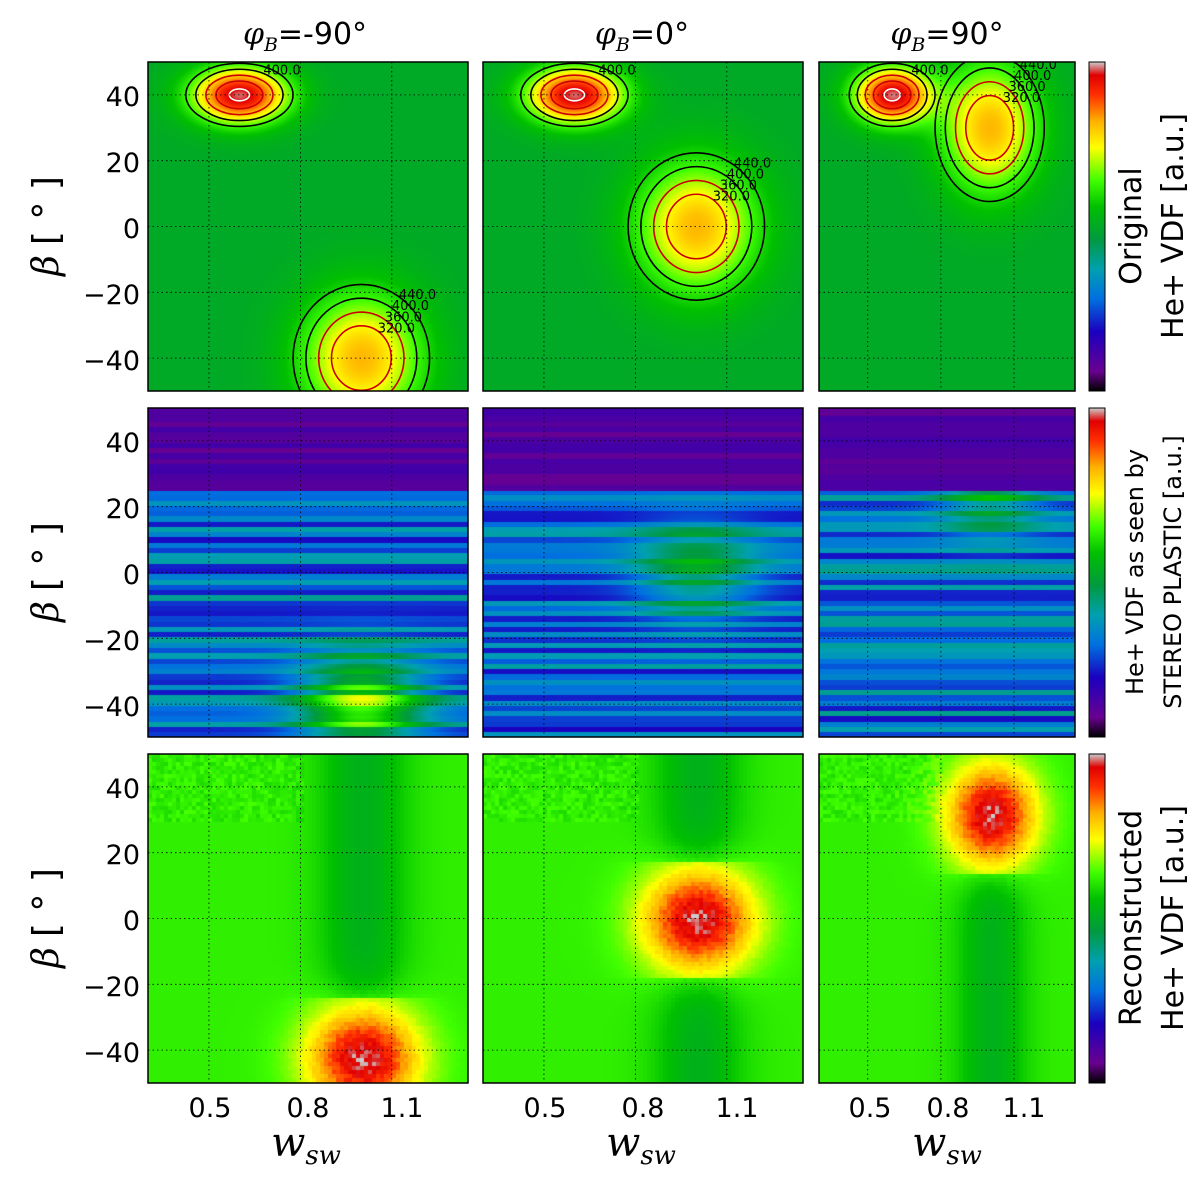  Describe the element at coordinates (111, 229) in the screenshot. I see `y-tick-labels-row-original: 40 20 0 −20 −40` at that location.